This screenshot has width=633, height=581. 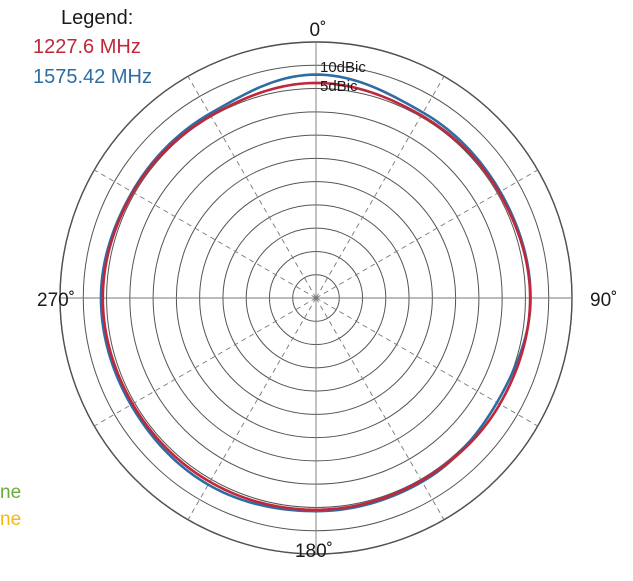 What do you see at coordinates (10, 492) in the screenshot?
I see `cut-off-label-green: ne` at bounding box center [10, 492].